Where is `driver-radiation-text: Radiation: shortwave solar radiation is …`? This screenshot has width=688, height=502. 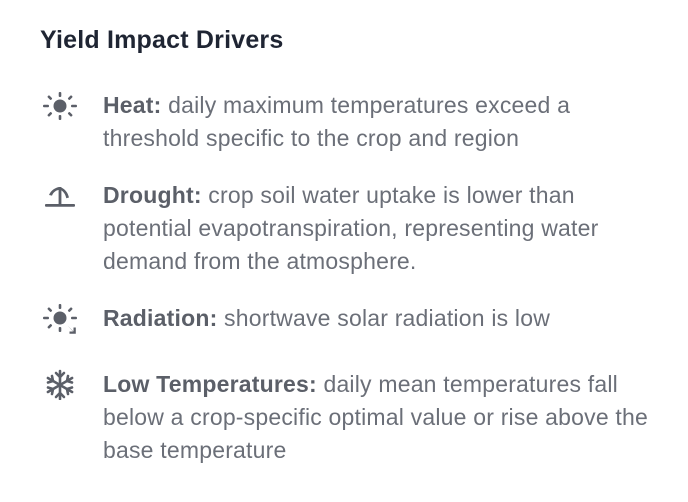 driver-radiation-text: Radiation: shortwave solar radiation is … is located at coordinates (375, 318).